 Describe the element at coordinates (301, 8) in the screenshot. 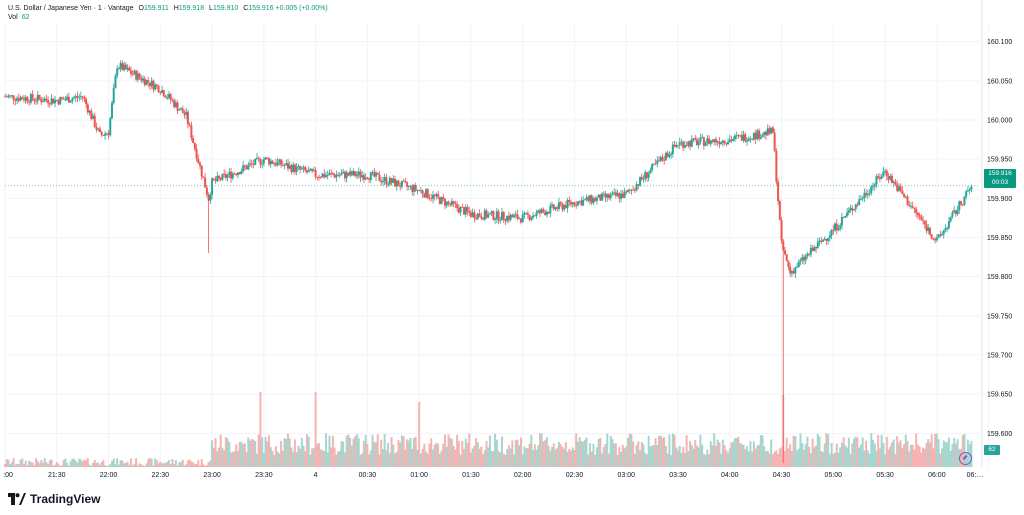

I see `change-value: +0.005 (+0.00%)` at that location.